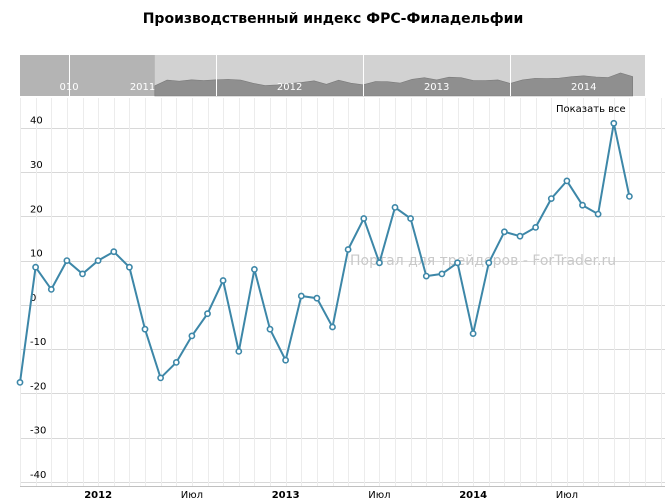  I want to click on y-tick-label: 0, so click(33, 298).